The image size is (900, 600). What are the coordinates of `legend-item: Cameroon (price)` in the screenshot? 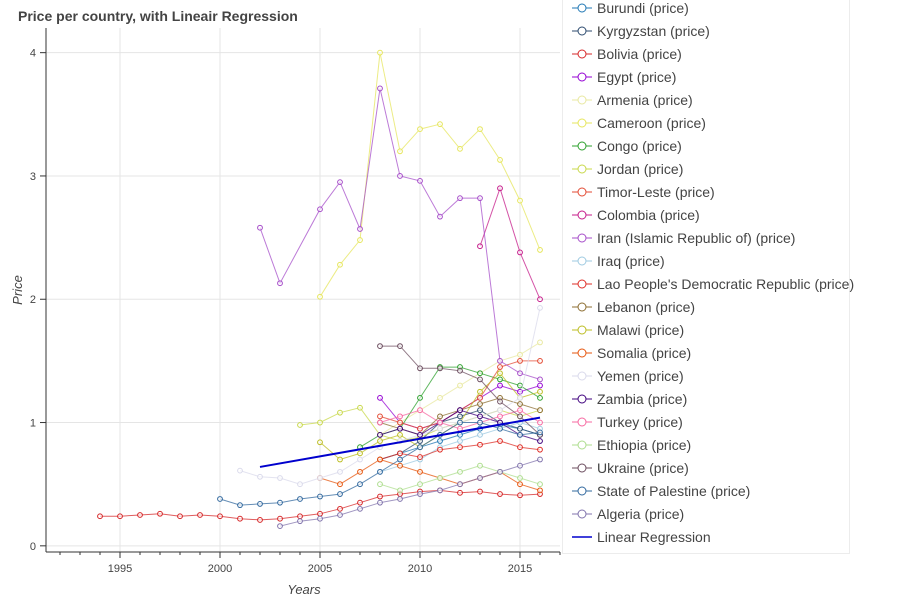 It's located at (638, 122).